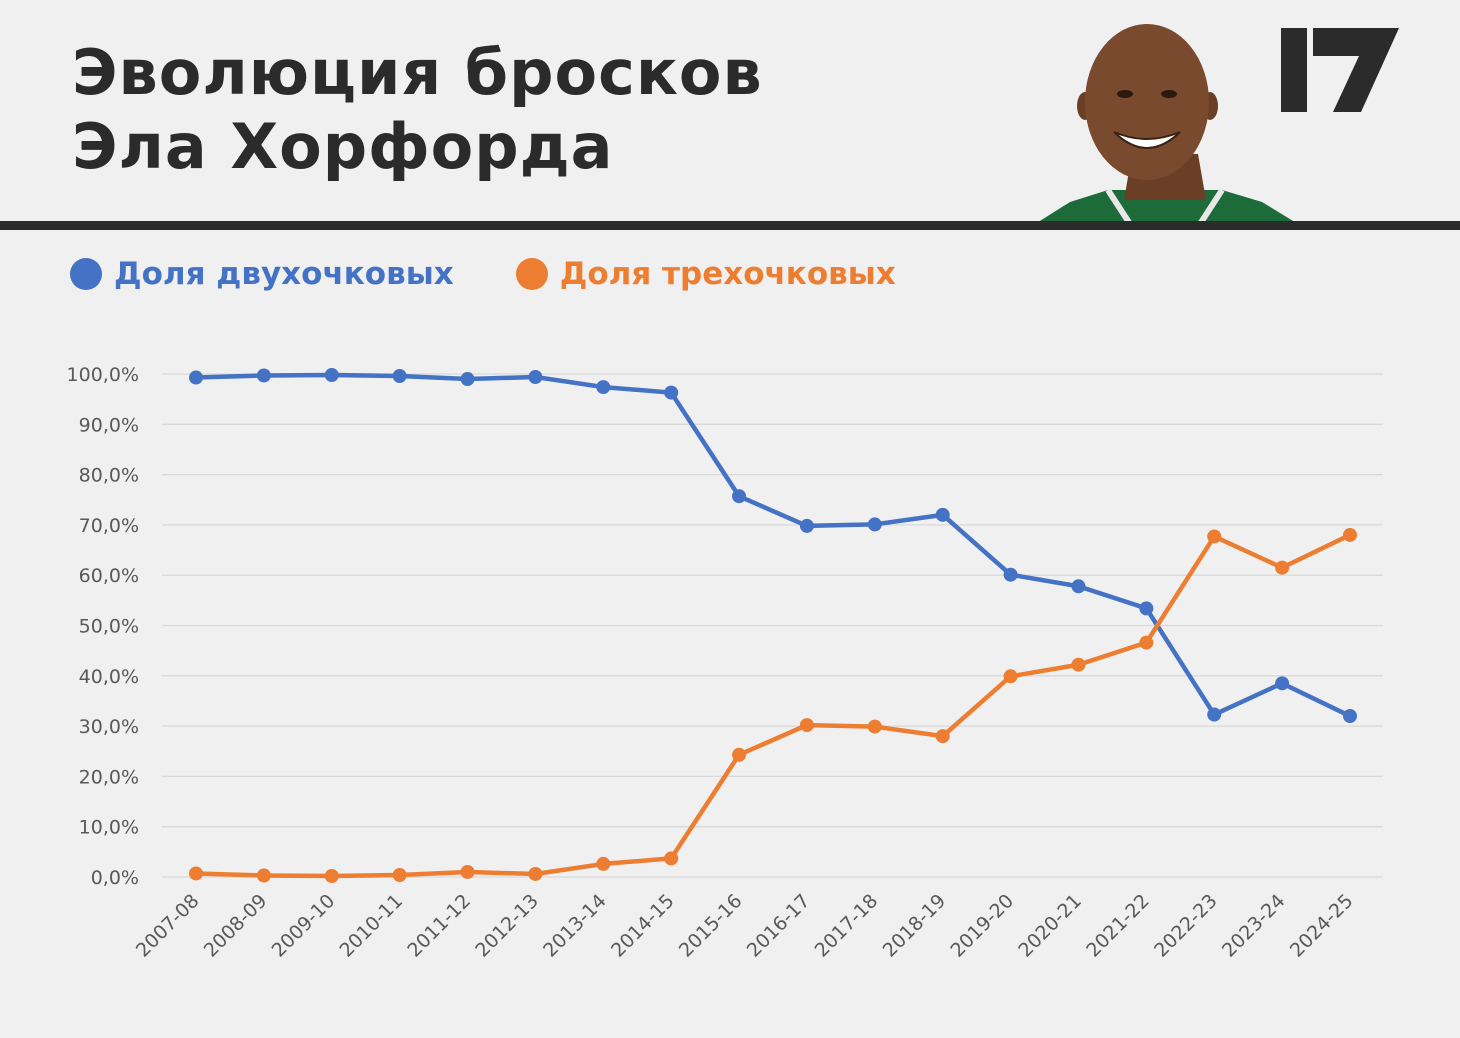 This screenshot has width=1460, height=1038. Describe the element at coordinates (109, 727) in the screenshot. I see `y-tick-label: 30,0%` at that location.